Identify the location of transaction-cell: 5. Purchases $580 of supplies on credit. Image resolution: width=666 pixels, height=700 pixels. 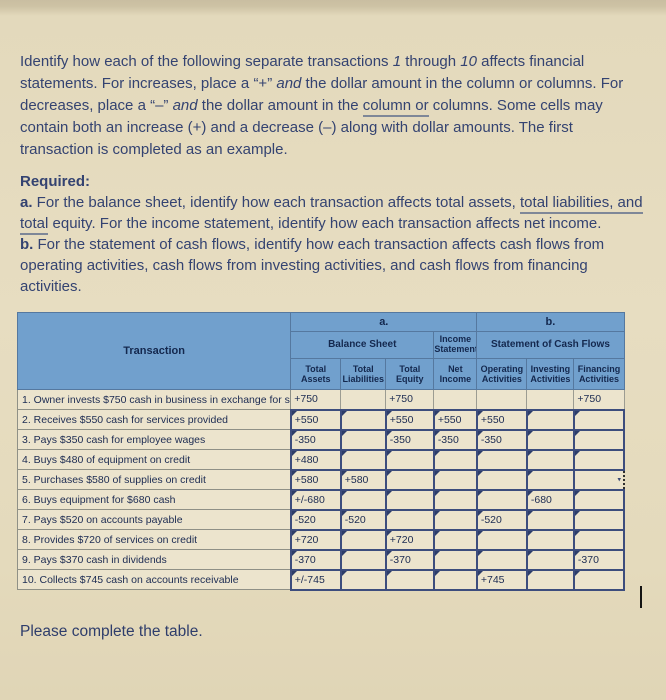
(154, 479).